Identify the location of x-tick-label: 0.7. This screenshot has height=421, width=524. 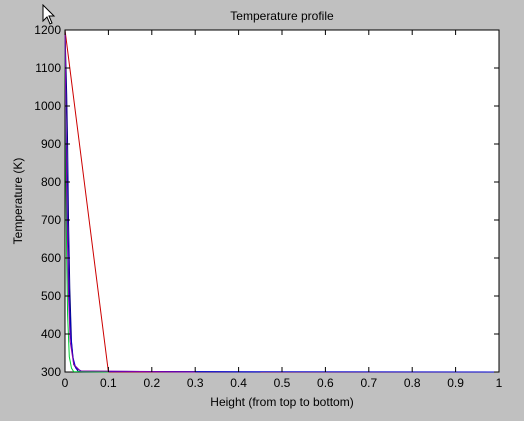
(368, 383).